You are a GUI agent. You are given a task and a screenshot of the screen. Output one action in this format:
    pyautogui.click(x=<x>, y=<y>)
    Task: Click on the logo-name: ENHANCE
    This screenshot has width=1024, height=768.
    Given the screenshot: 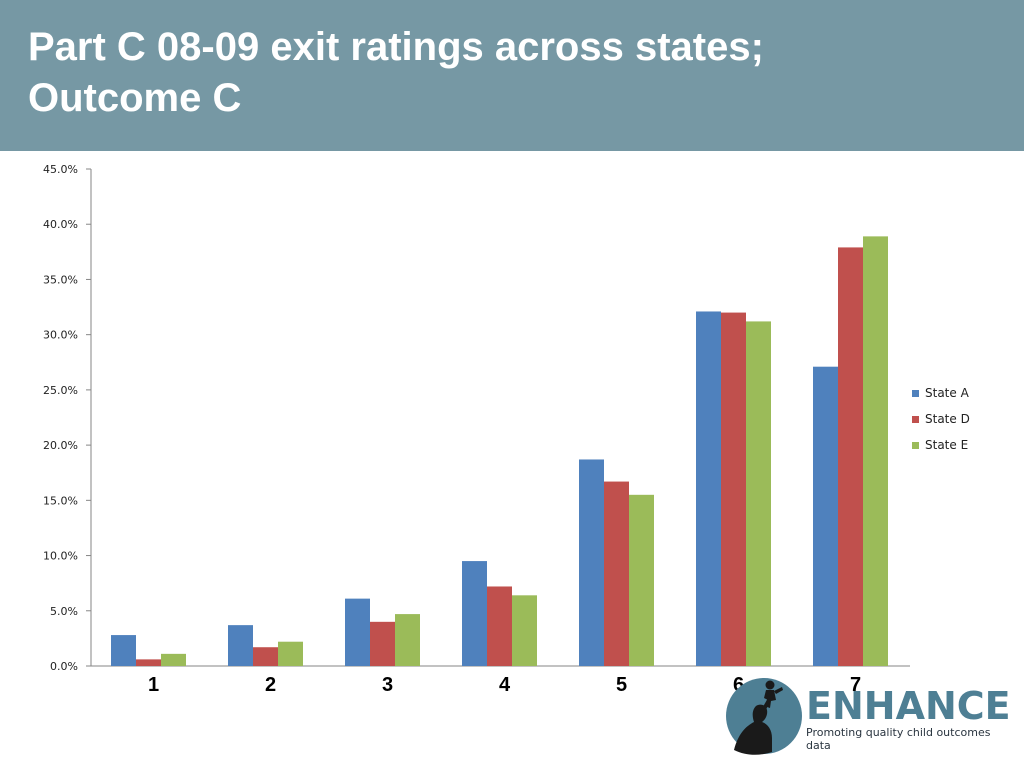 What is the action you would take?
    pyautogui.click(x=908, y=706)
    